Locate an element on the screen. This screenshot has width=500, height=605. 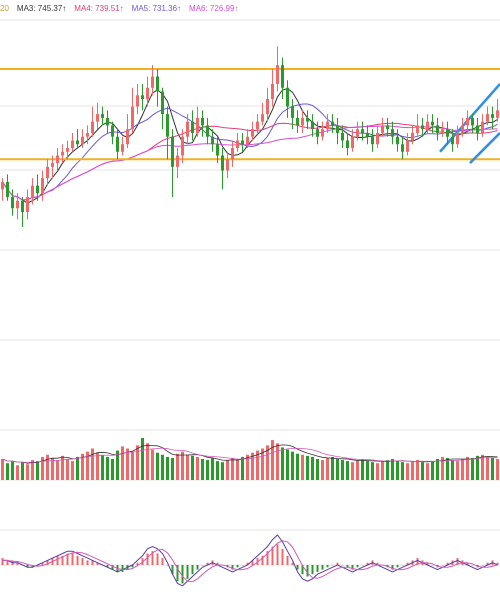
volume-panel is located at coordinates (250, 459).